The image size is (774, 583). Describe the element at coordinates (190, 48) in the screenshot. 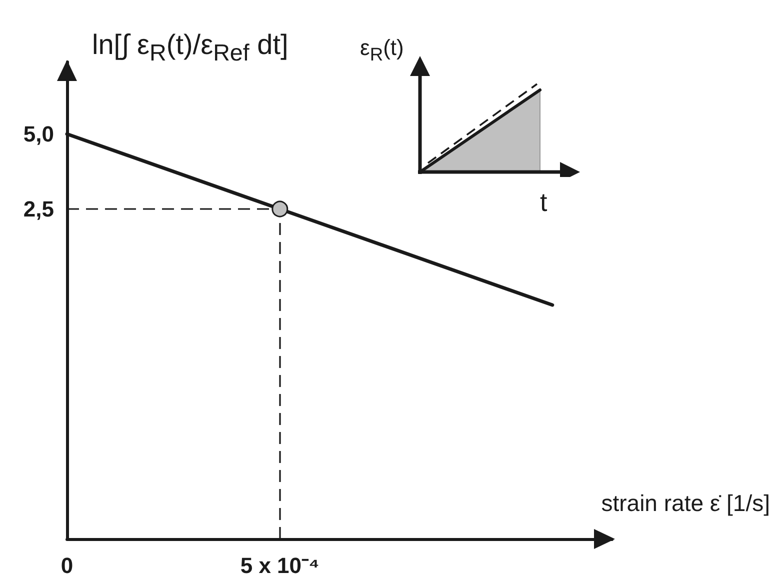

I see `y-axis-title: ln[∫ ε$_{R}$(t)/ε$_{Ref}$ dt]` at that location.